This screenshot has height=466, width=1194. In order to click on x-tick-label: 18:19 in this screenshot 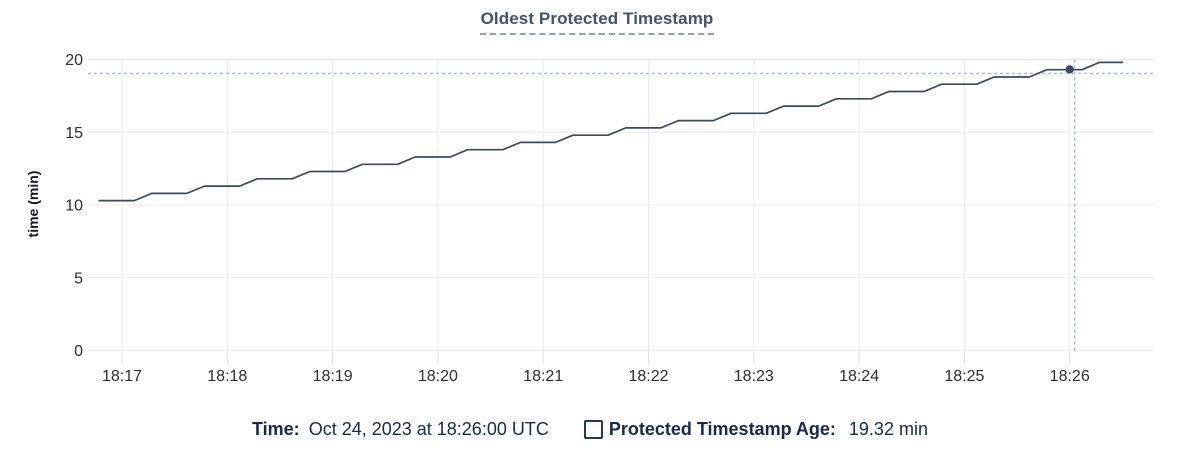, I will do `click(333, 376)`.